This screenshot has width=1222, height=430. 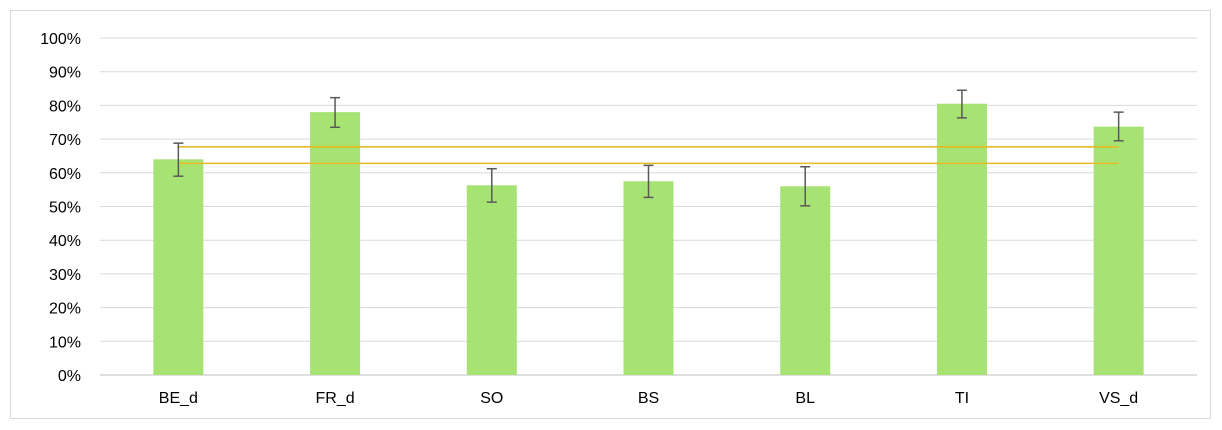 What do you see at coordinates (65, 208) in the screenshot?
I see `y-tick-label: 50%` at bounding box center [65, 208].